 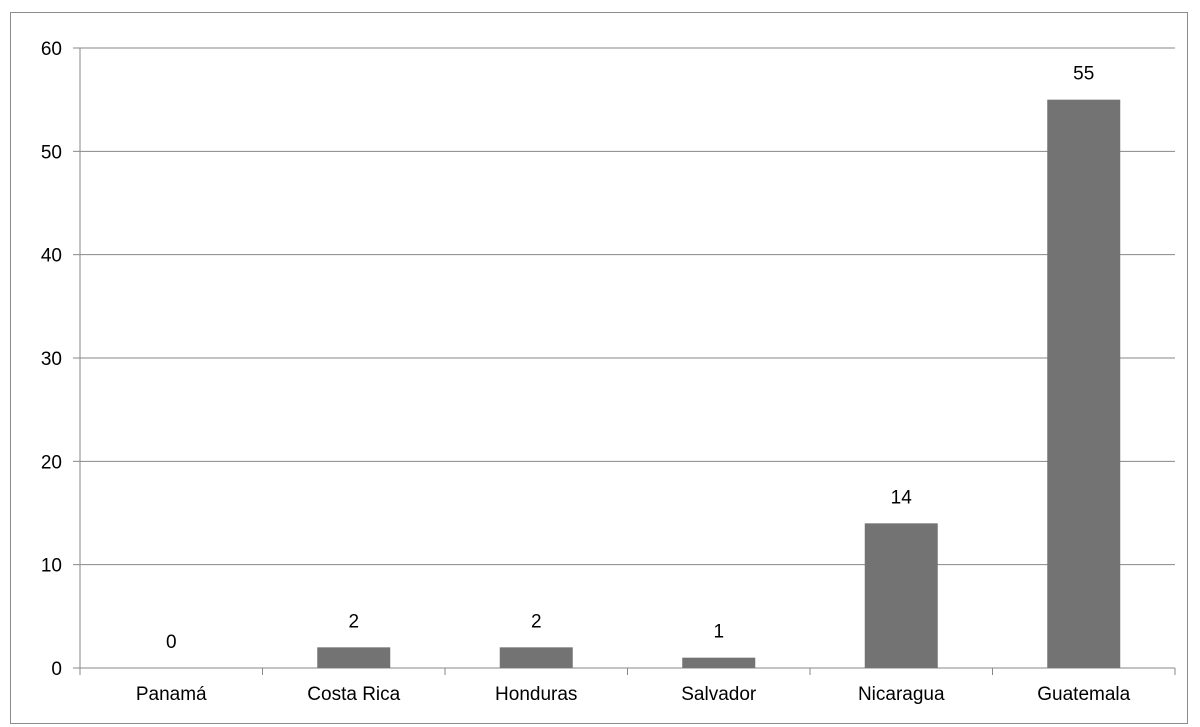 I want to click on x-tick-label: Panamá, so click(x=171, y=694).